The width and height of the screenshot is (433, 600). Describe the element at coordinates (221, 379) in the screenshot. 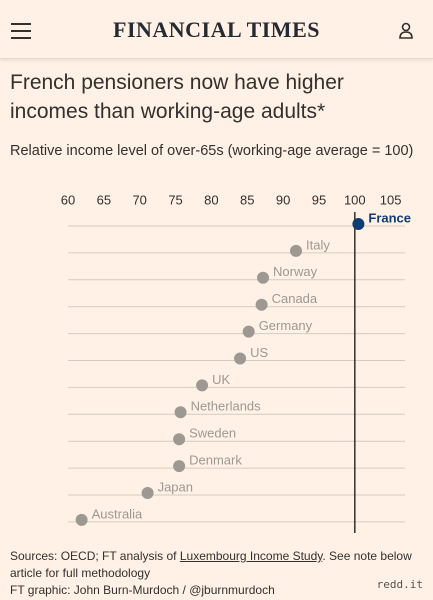

I see `dot-label: UK` at that location.